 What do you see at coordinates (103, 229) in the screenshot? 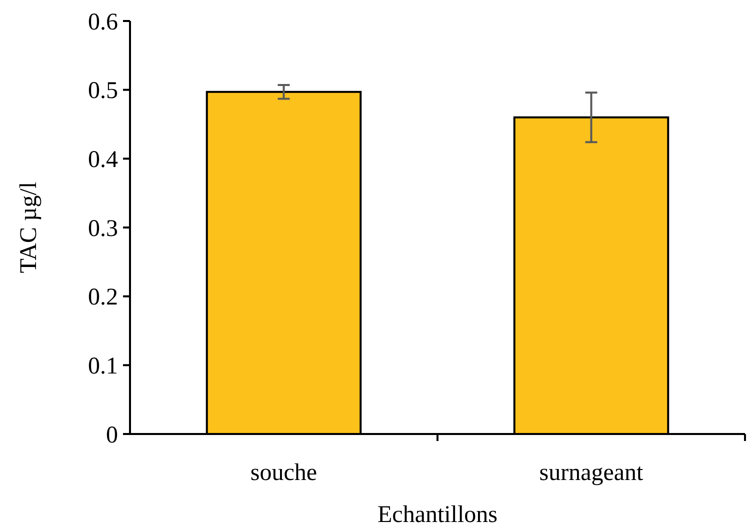
I see `y-tick-label: 0.3` at bounding box center [103, 229].